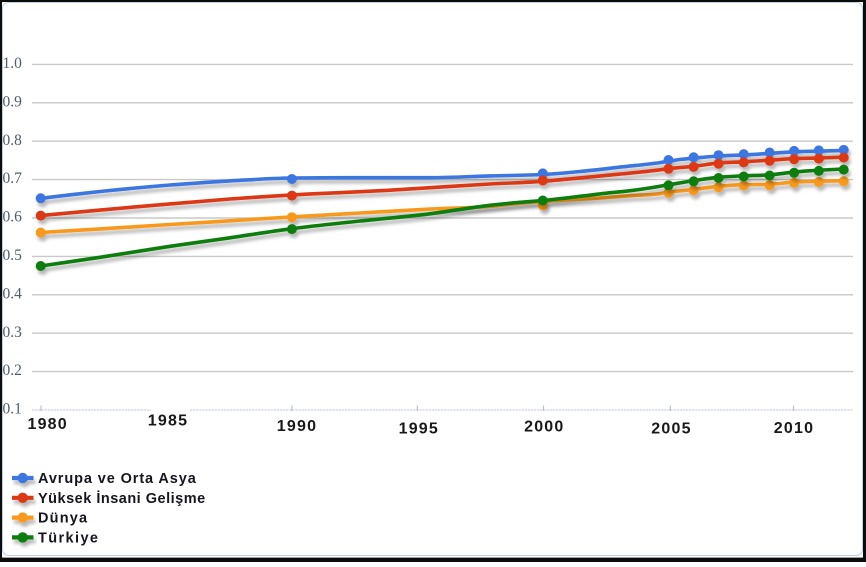 The image size is (866, 567). What do you see at coordinates (297, 426) in the screenshot?
I see `svg-text: 1990` at bounding box center [297, 426].